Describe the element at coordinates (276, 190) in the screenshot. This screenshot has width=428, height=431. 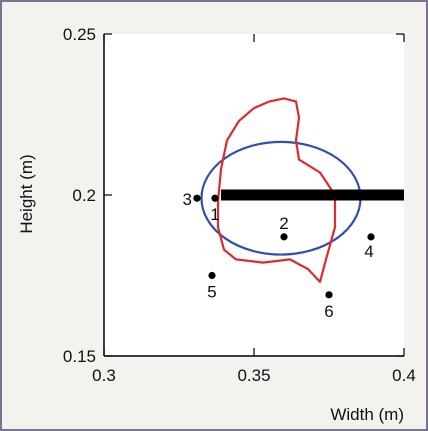
I see `red-contour` at that location.